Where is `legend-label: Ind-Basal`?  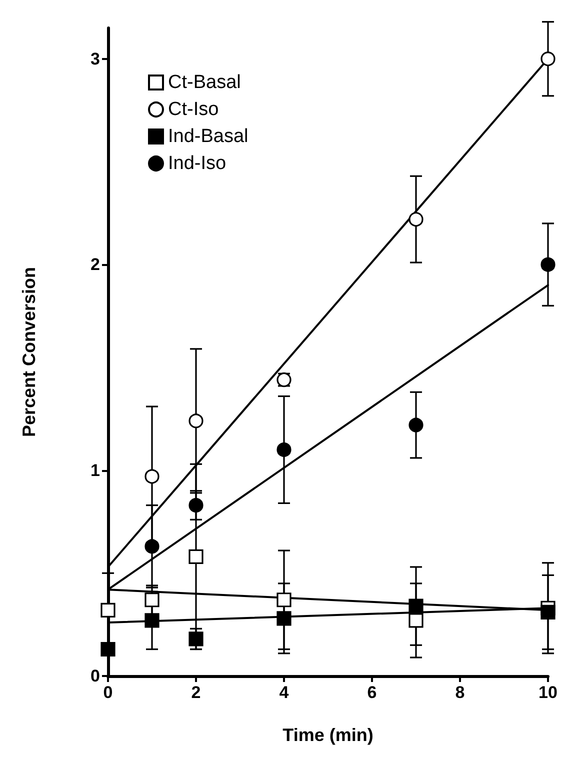
legend-label: Ind-Basal is located at coordinates (208, 136).